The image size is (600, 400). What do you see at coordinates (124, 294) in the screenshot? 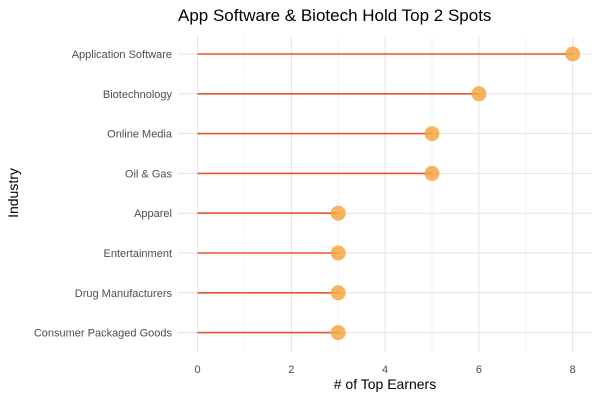
I see `y-tick-label: Drug Manufacturers` at bounding box center [124, 294].